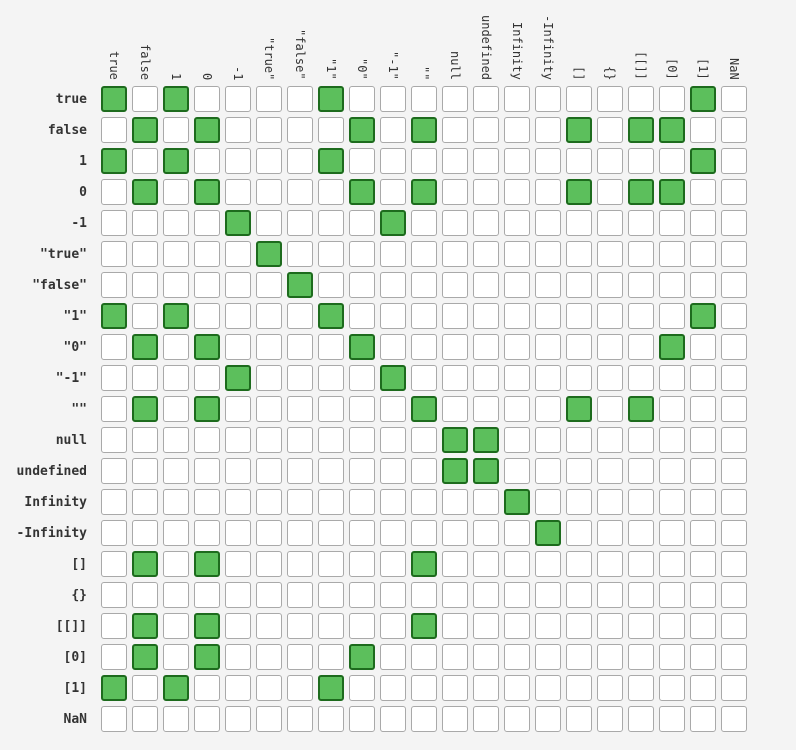 This screenshot has width=796, height=750. I want to click on column-label: false, so click(145, 62).